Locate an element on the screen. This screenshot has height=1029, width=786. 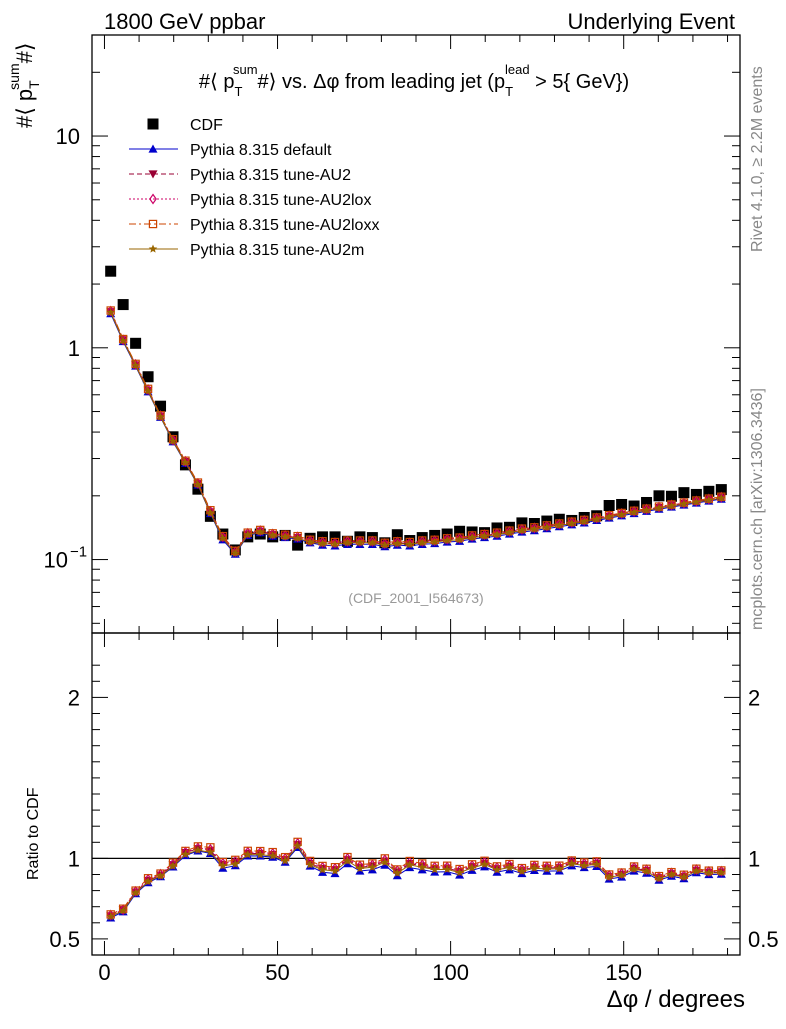
main-title-sup-sum: sum is located at coordinates (245, 69).